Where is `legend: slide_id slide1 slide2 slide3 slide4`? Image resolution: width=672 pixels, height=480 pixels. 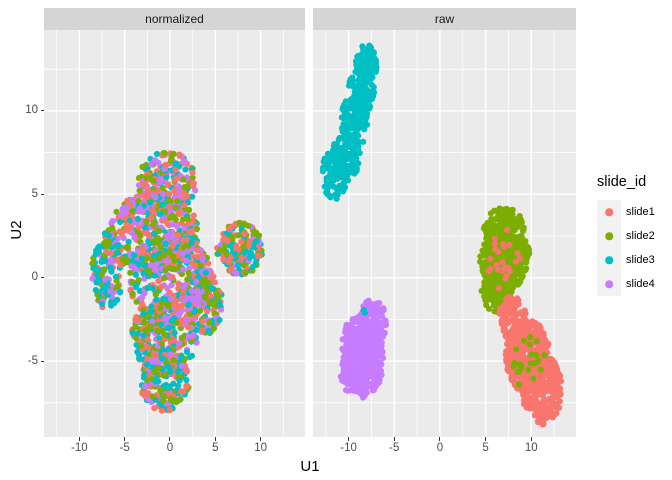
legend: slide_id slide1 slide2 slide3 slide4 is located at coordinates (631, 232).